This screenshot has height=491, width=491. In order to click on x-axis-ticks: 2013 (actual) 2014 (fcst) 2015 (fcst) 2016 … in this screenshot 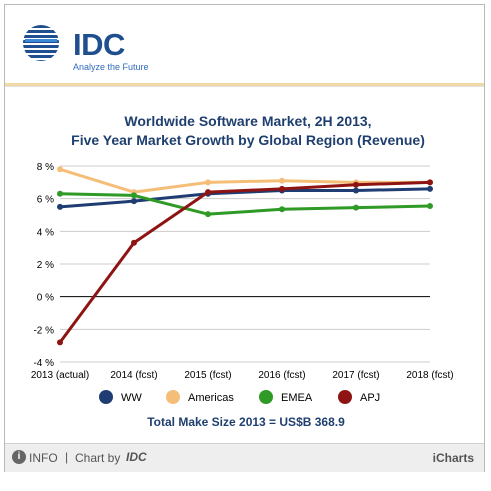, I will do `click(242, 375)`.